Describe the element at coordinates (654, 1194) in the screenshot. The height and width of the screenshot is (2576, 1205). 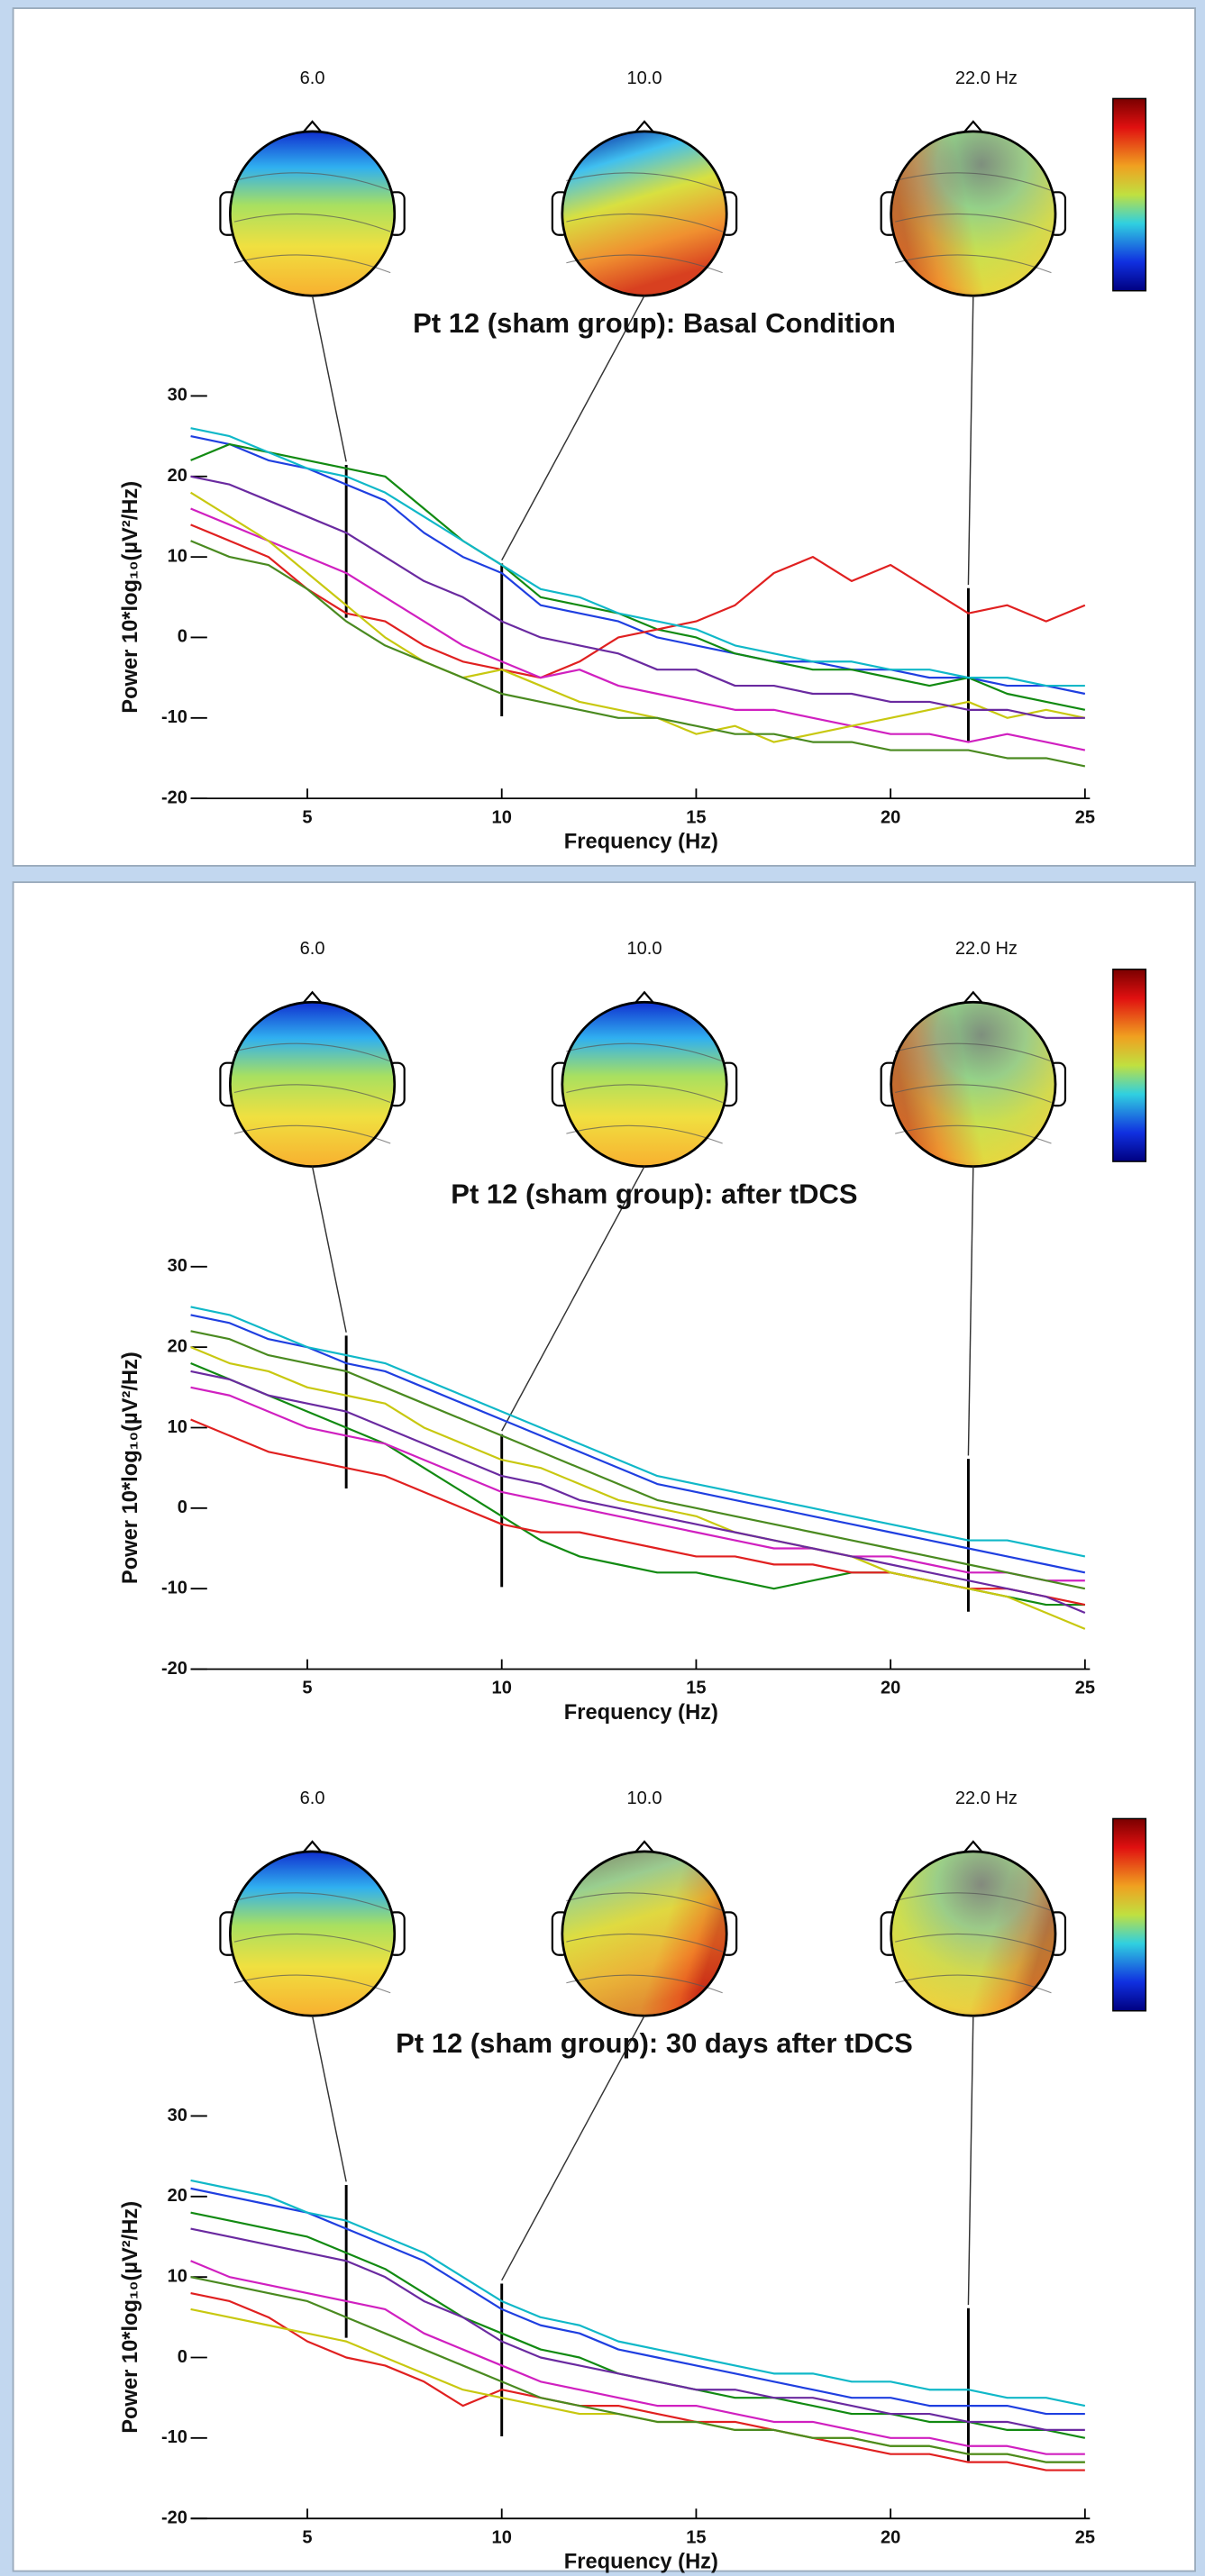
I see `chart-title: Pt 12 (sham group): after tDCS` at that location.